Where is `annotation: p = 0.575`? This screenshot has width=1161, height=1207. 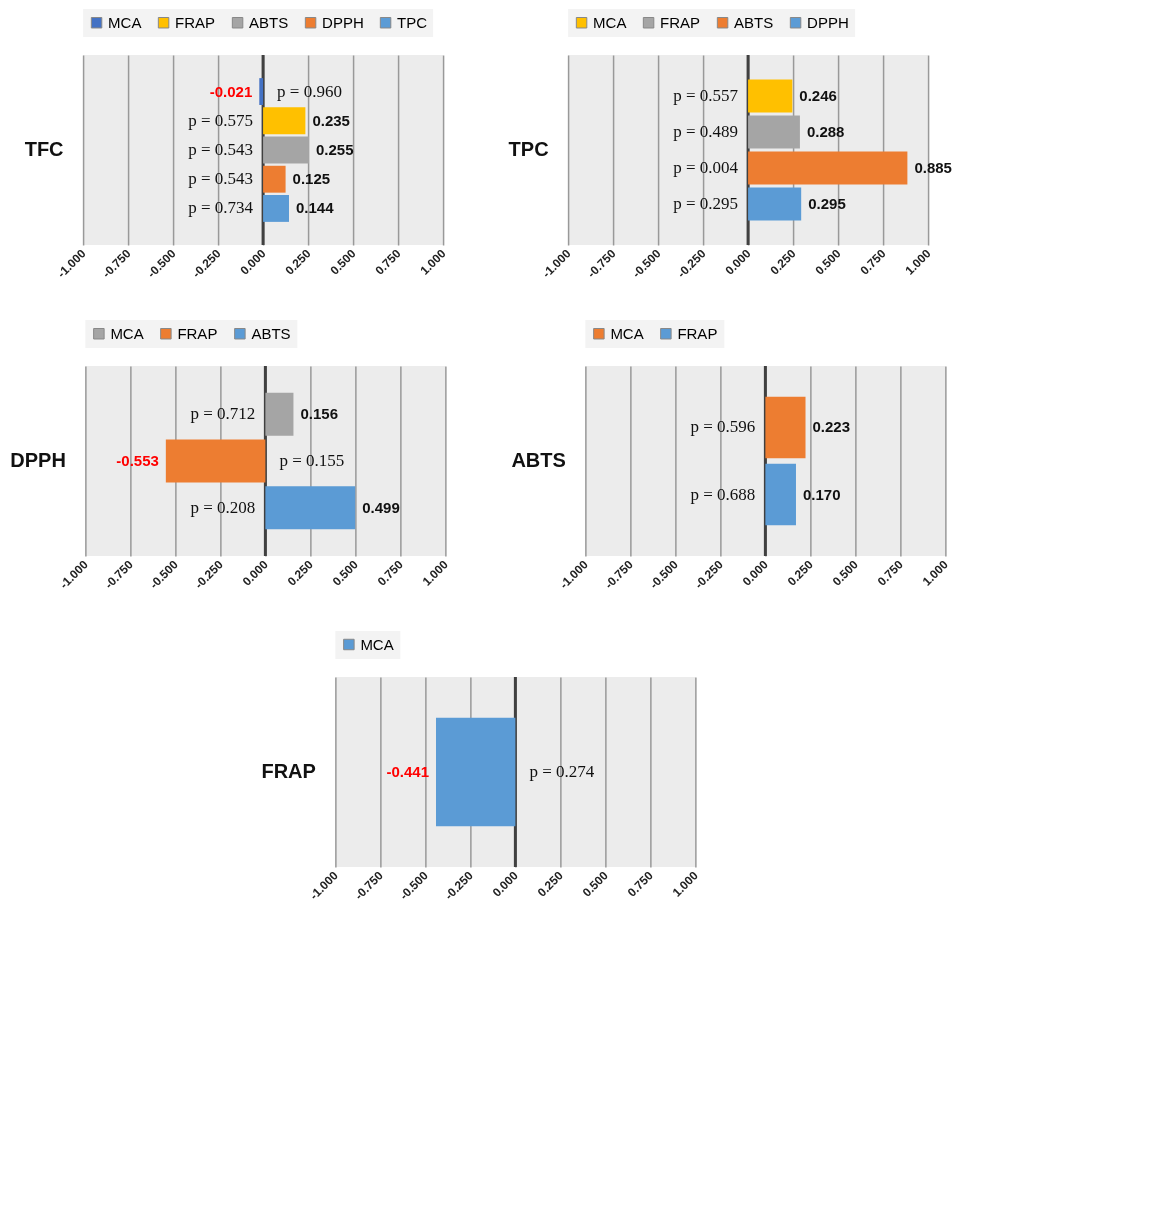 annotation: p = 0.575 is located at coordinates (221, 120).